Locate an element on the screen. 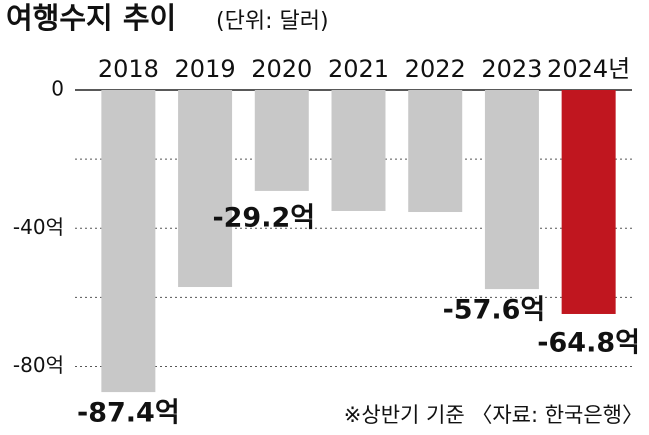 This screenshot has height=435, width=649. value-label: -64.8억 is located at coordinates (588, 342).